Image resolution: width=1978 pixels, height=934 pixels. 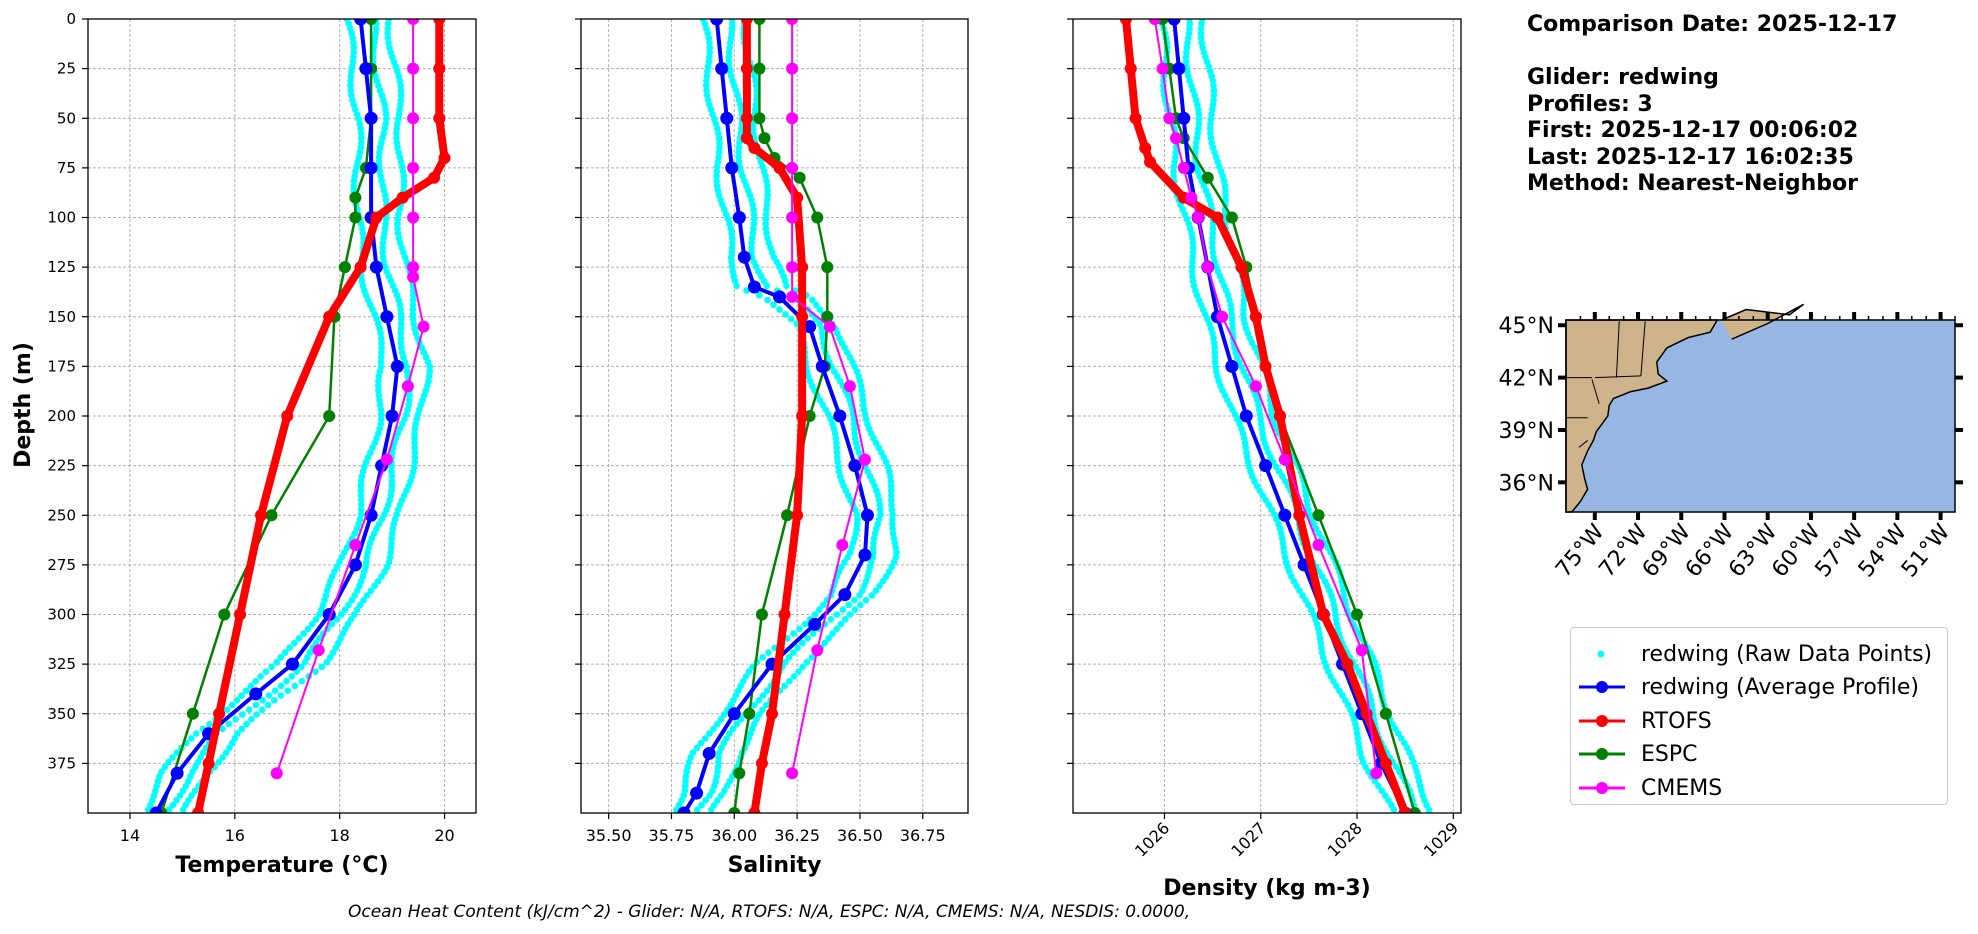 What do you see at coordinates (609, 835) in the screenshot?
I see `x-tick-label: 35.50` at bounding box center [609, 835].